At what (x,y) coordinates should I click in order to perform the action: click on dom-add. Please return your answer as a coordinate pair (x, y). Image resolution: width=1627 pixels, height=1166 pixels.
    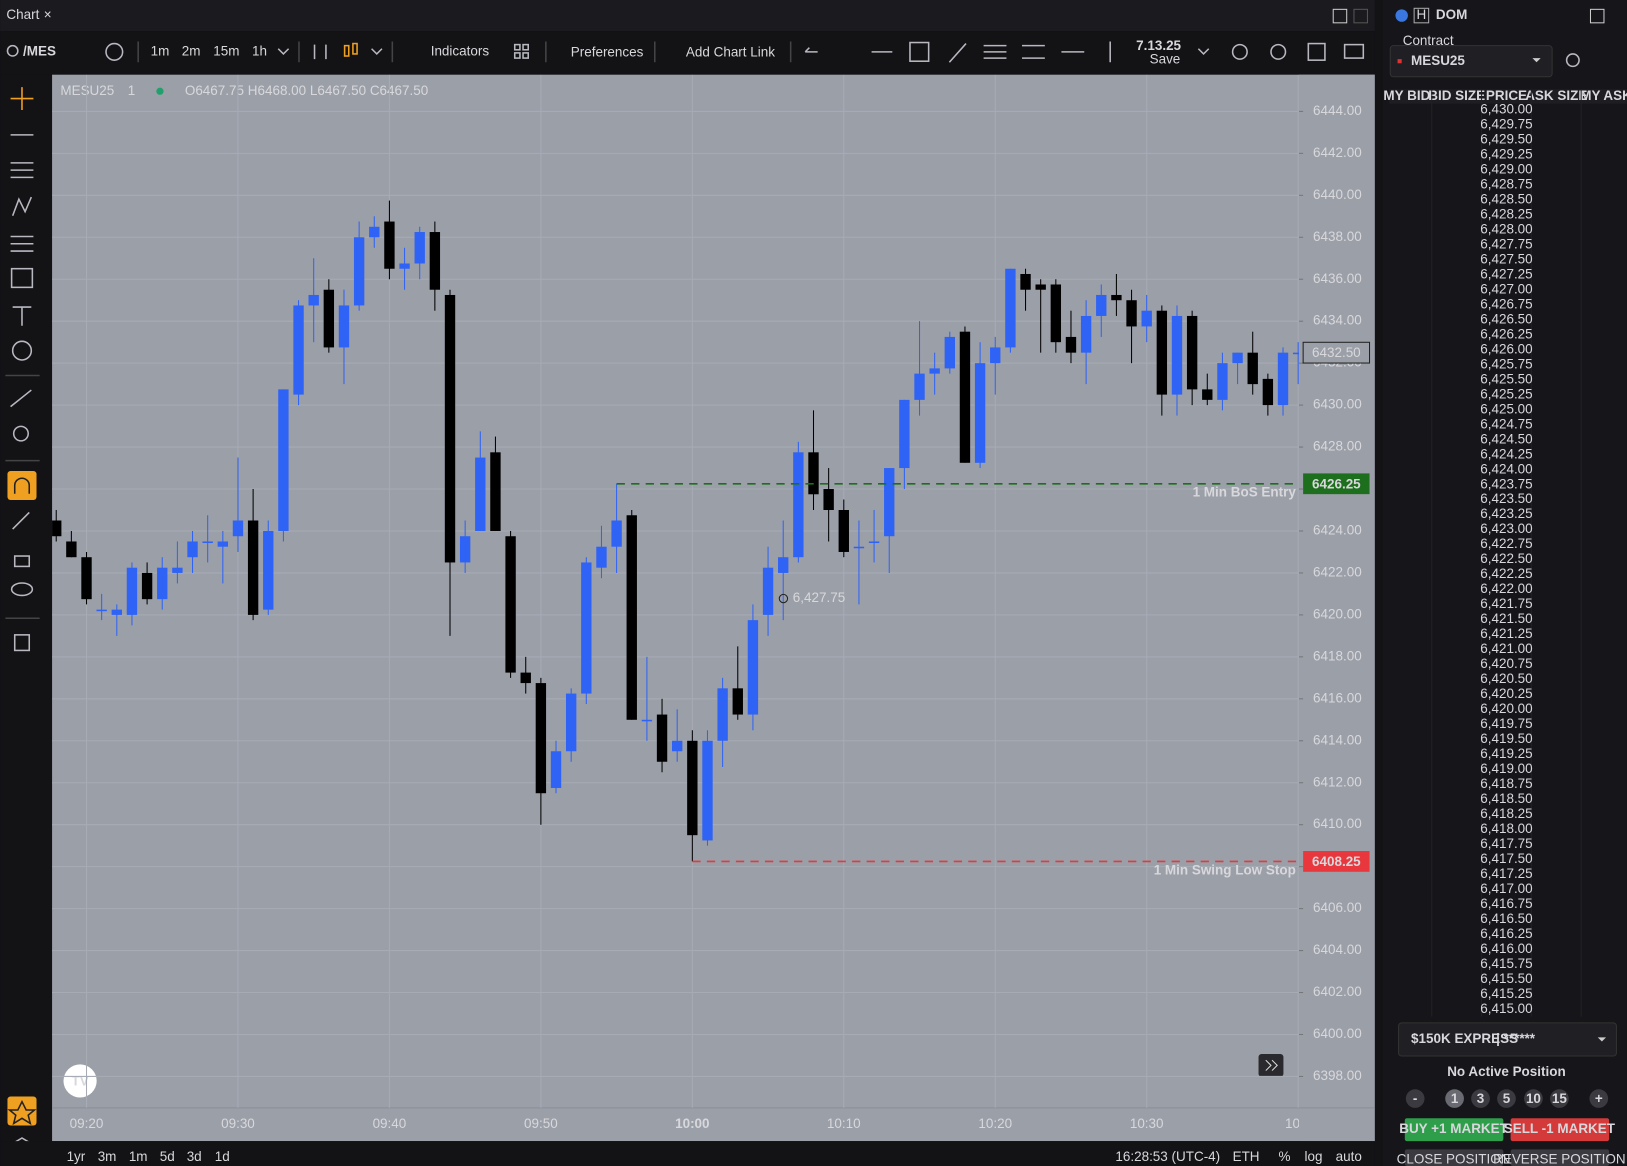
    Looking at the image, I should click on (1597, 16).